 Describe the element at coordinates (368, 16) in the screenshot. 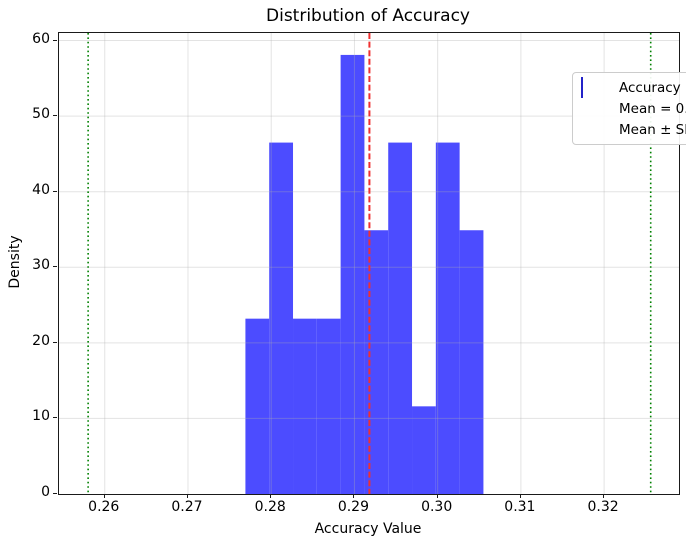

I see `chart-title: Distribution of Accuracy` at that location.